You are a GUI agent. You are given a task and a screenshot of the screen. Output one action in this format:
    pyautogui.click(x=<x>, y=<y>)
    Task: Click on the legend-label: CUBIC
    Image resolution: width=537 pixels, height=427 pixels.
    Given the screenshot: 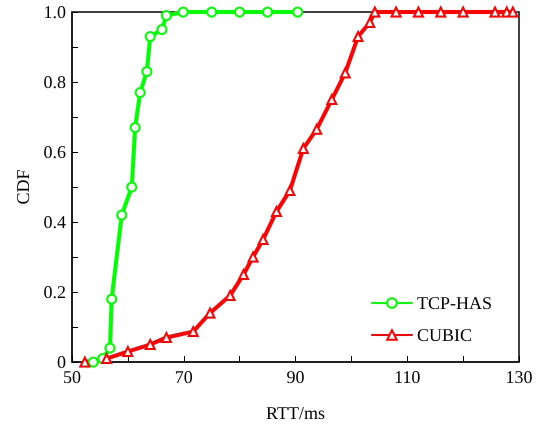 What is the action you would take?
    pyautogui.click(x=444, y=335)
    